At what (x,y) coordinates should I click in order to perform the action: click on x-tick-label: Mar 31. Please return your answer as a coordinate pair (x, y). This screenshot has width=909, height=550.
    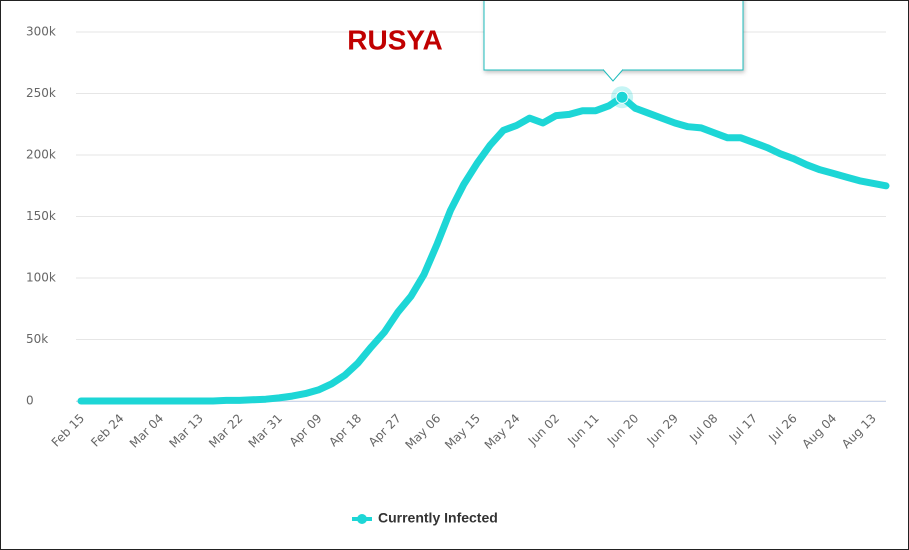
    Looking at the image, I should click on (265, 430).